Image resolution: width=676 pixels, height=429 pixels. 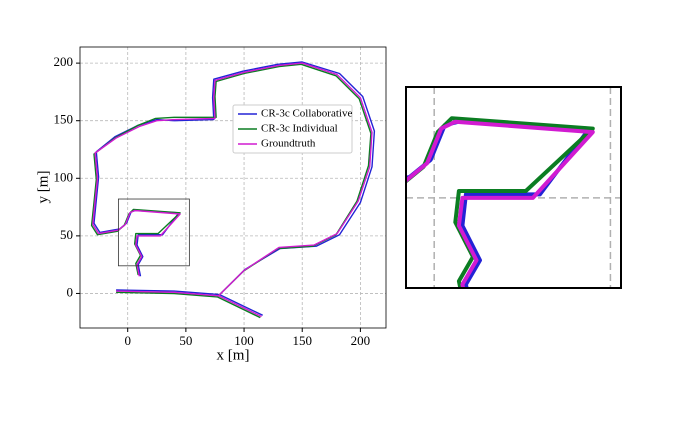 What do you see at coordinates (70, 291) in the screenshot?
I see `y-tick-label: 0` at bounding box center [70, 291].